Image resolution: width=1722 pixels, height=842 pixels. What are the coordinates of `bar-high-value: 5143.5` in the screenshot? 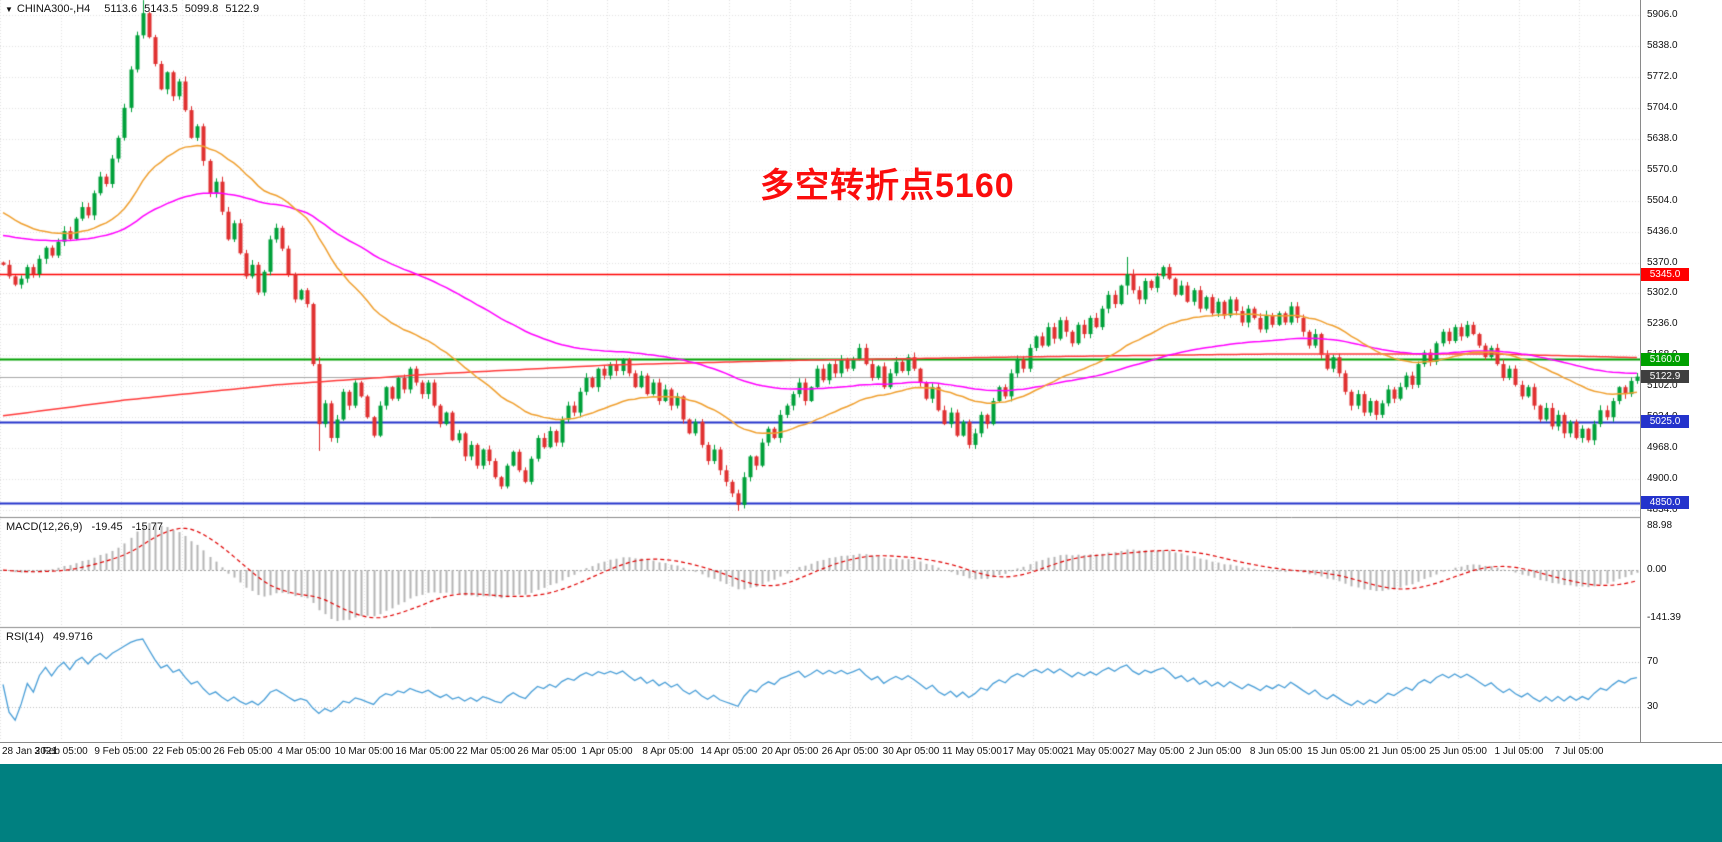 It's located at (161, 9).